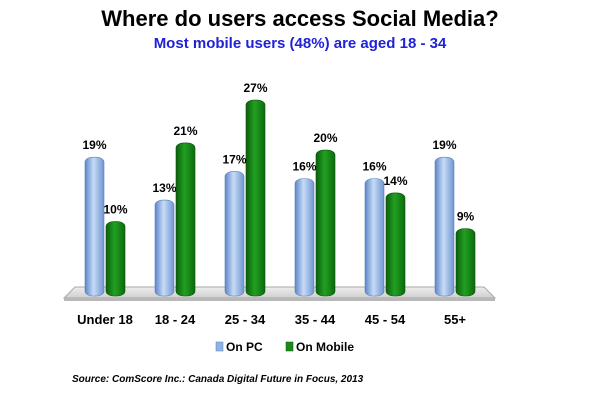  I want to click on category-label: 25 - 34, so click(245, 319).